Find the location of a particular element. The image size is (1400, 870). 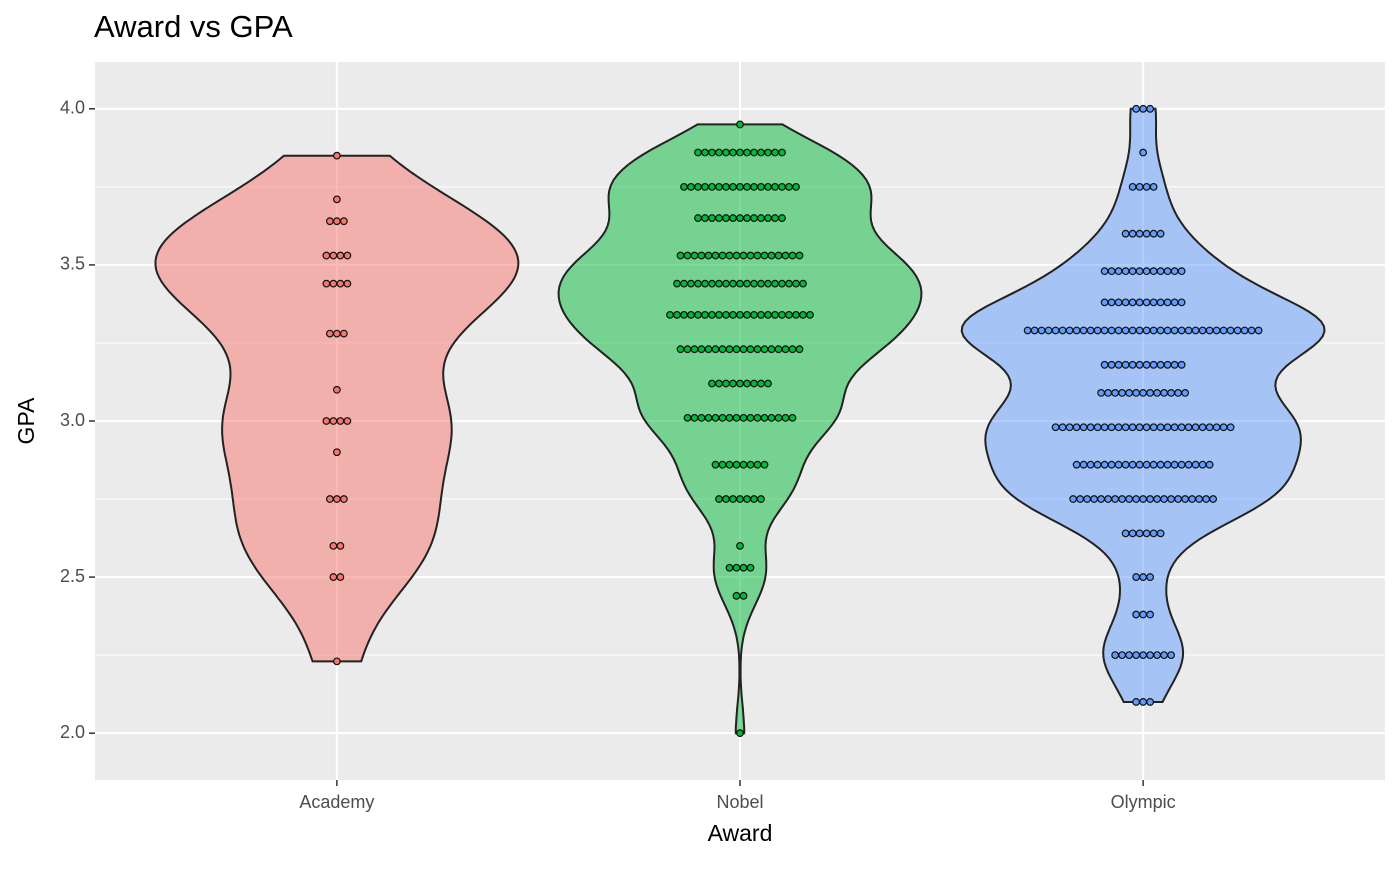

x-tick-label: Nobel is located at coordinates (739, 802).